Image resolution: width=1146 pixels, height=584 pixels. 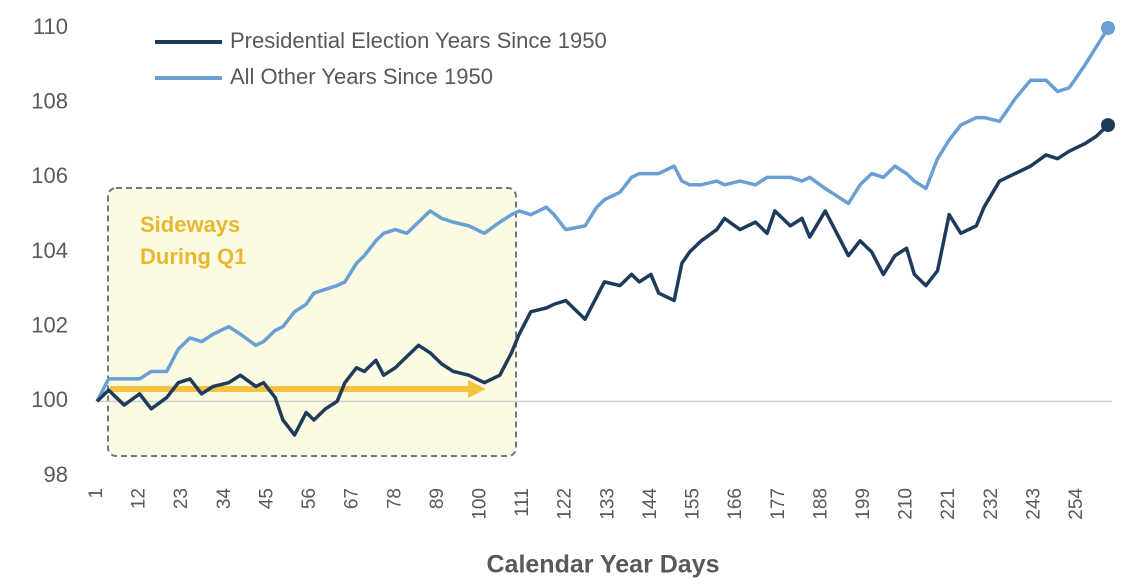 What do you see at coordinates (1076, 504) in the screenshot?
I see `x-tick-label: 254` at bounding box center [1076, 504].